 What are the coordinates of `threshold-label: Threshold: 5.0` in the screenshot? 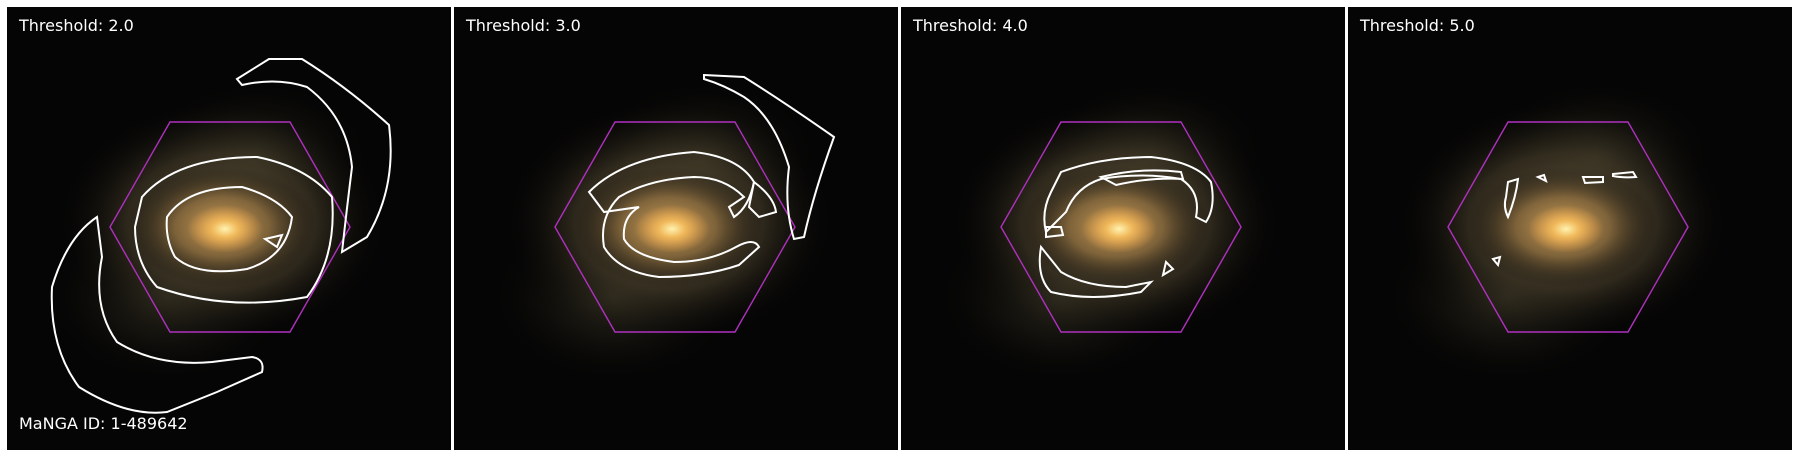 It's located at (1417, 25).